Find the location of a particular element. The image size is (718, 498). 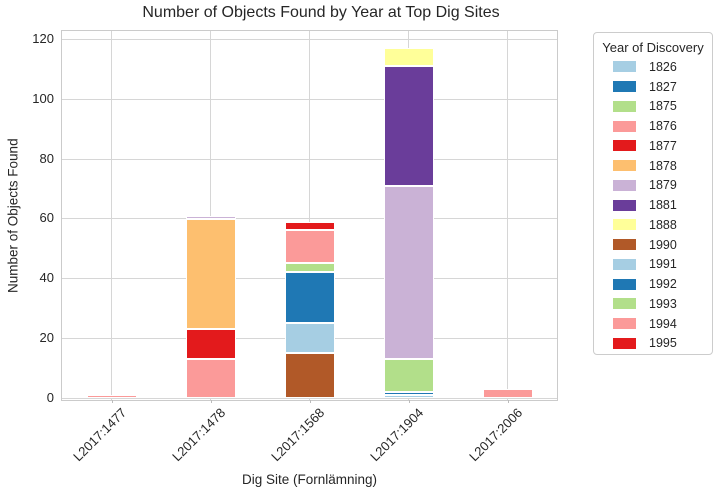

legend-label: 1991 is located at coordinates (663, 264).